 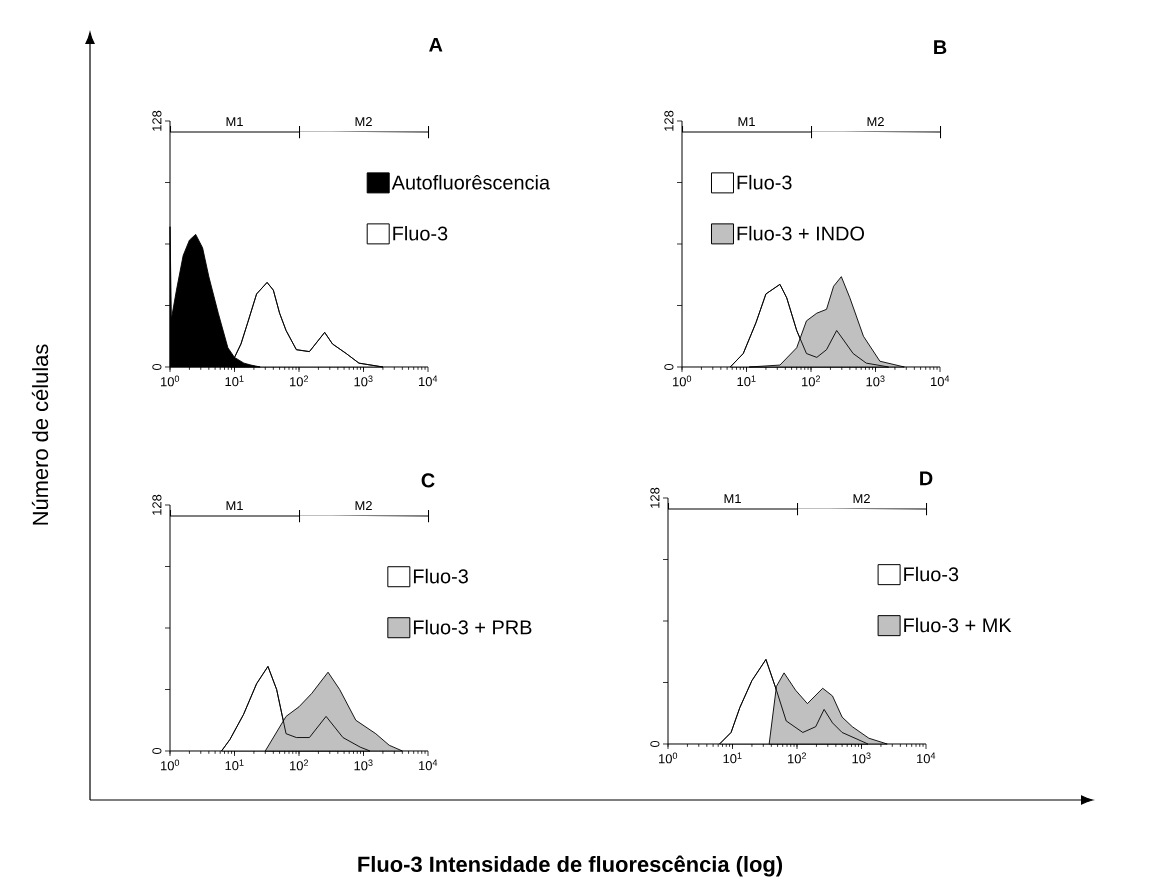 What do you see at coordinates (436, 44) in the screenshot?
I see `chart-title: A` at bounding box center [436, 44].